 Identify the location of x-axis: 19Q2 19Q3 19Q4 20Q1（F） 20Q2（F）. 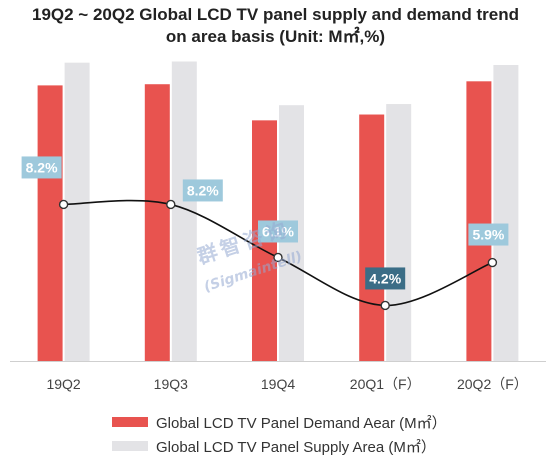
(278, 376).